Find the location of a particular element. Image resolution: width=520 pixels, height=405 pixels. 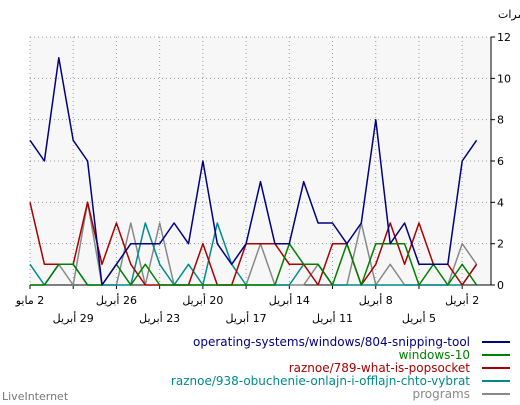

y-tick-label: 8 is located at coordinates (500, 120).